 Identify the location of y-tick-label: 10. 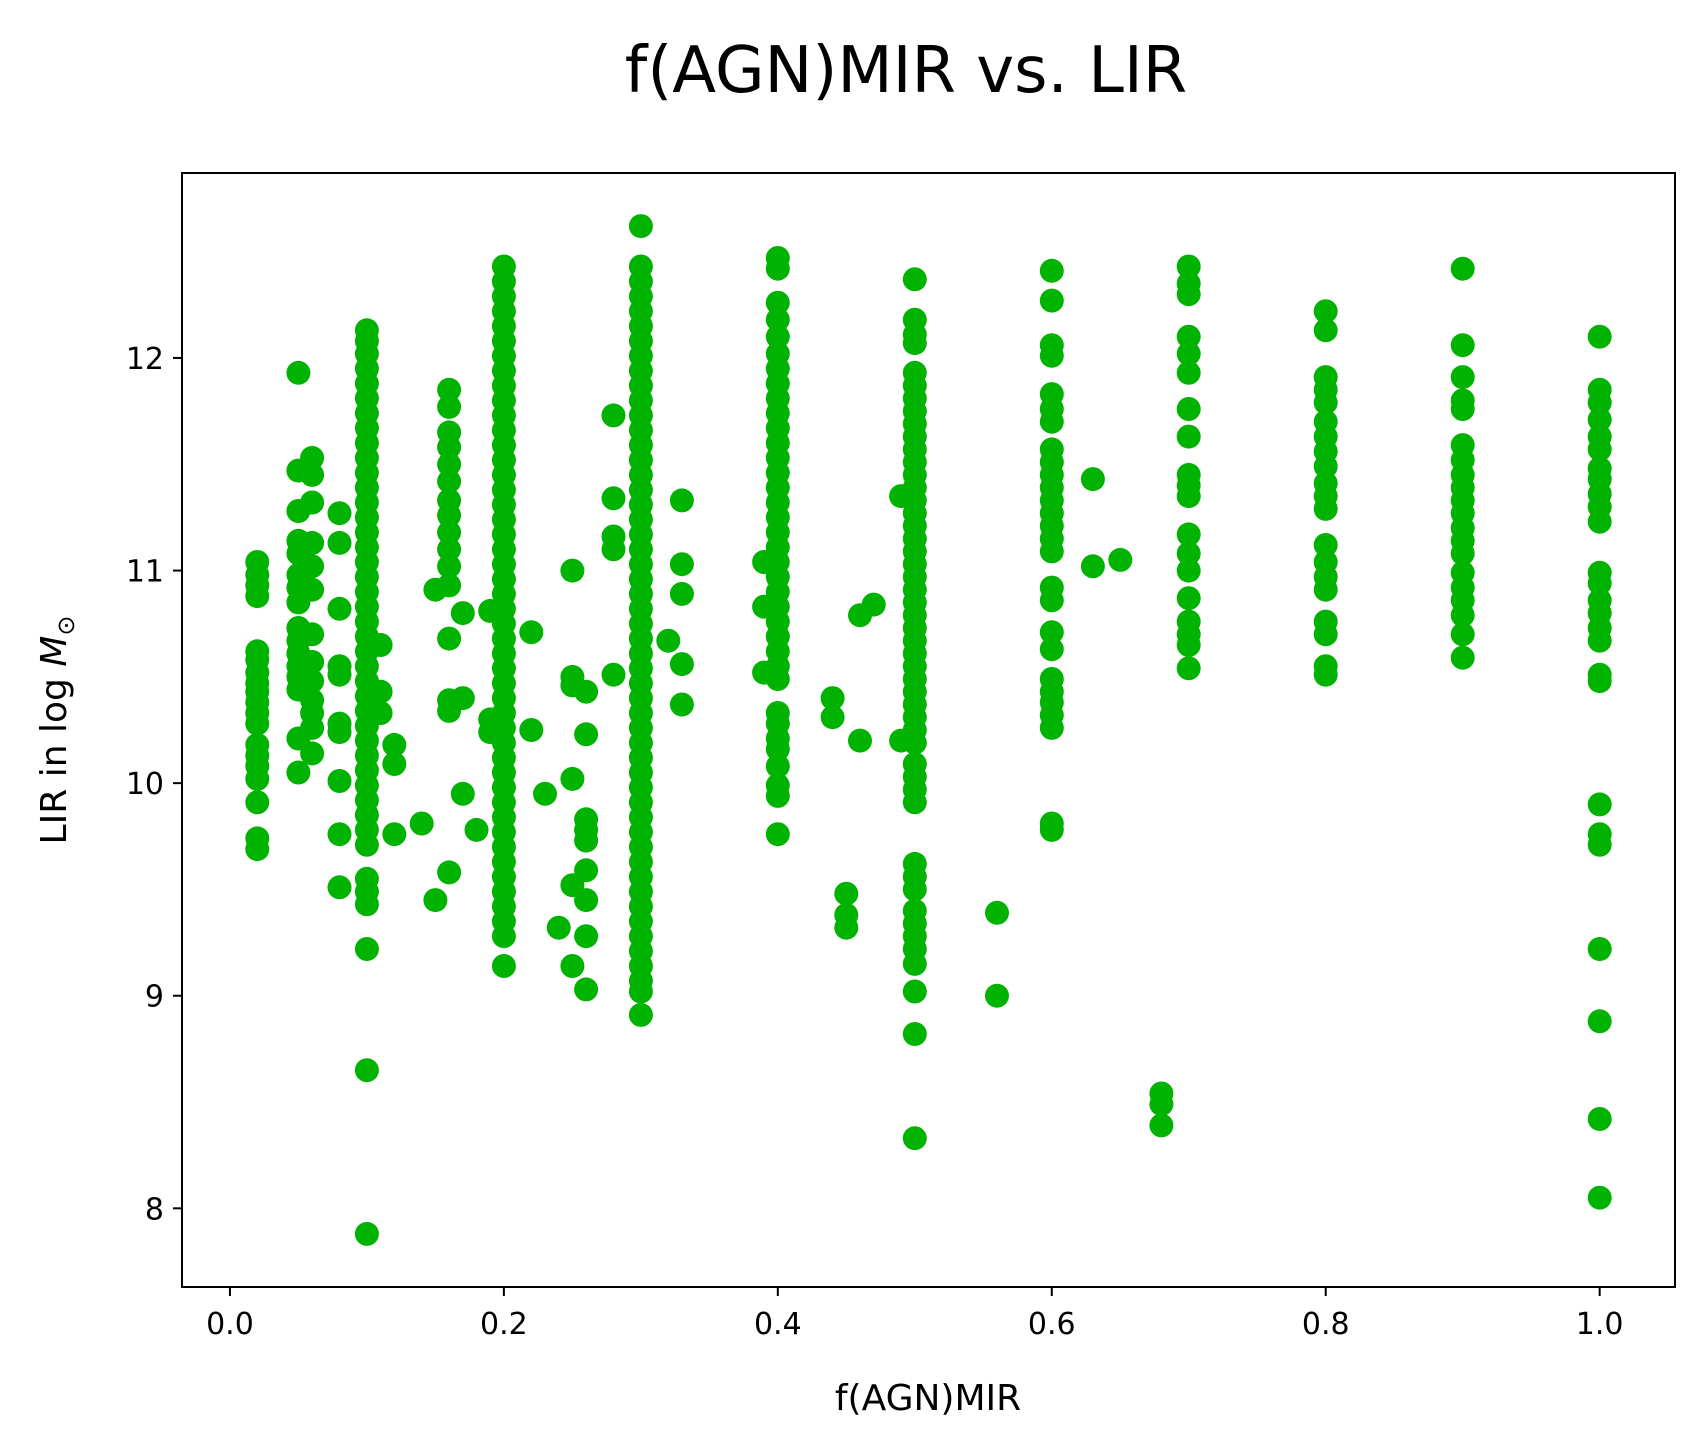
(145, 784).